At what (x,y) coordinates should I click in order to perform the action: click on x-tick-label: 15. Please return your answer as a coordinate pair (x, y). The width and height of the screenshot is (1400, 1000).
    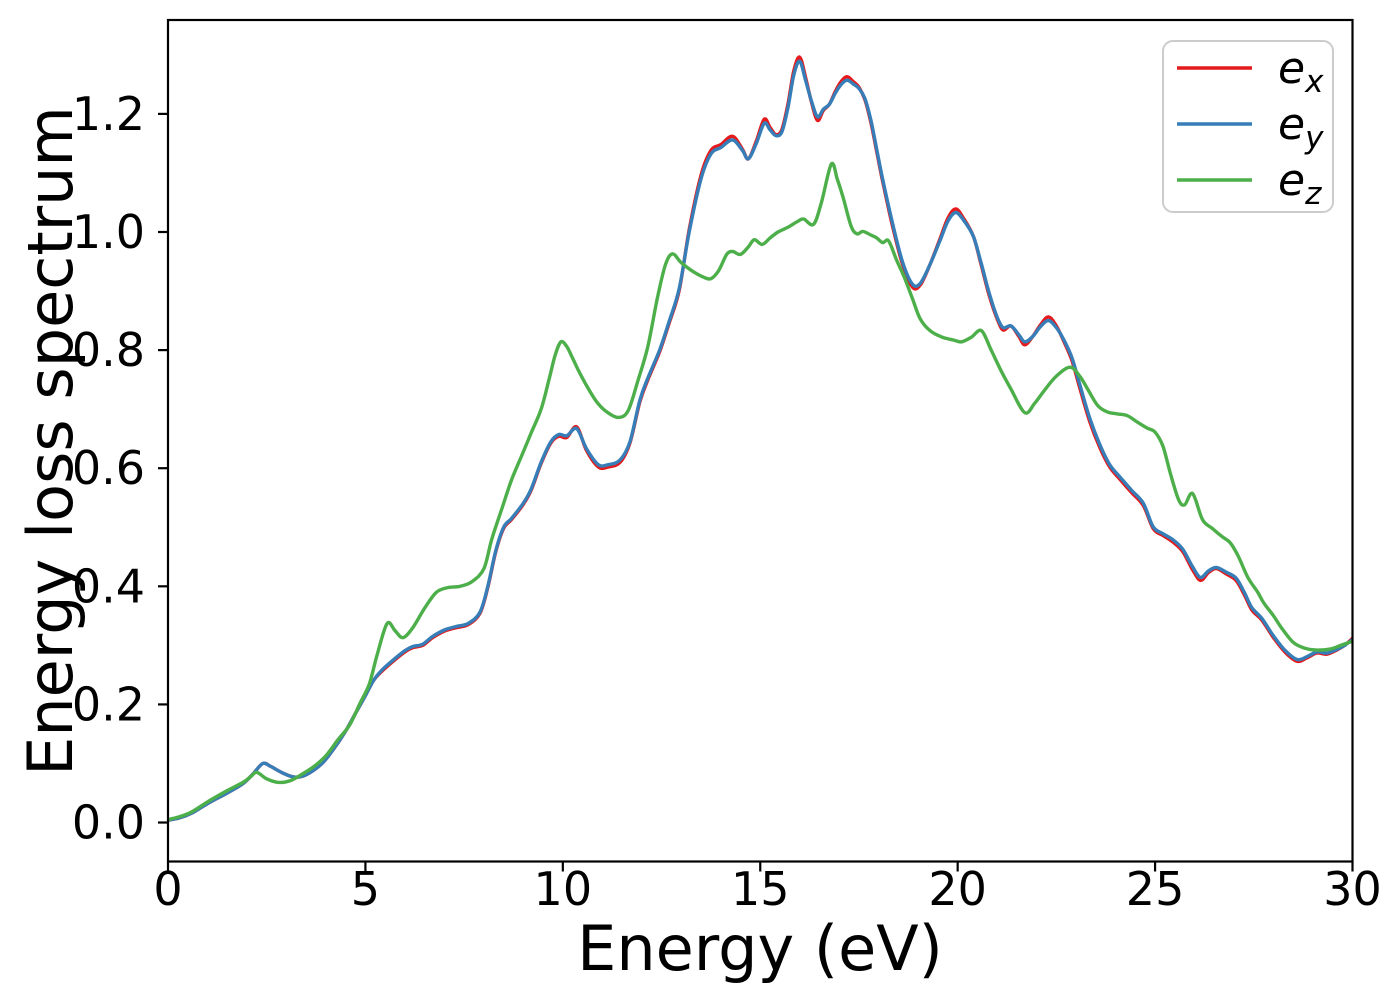
    Looking at the image, I should click on (760, 889).